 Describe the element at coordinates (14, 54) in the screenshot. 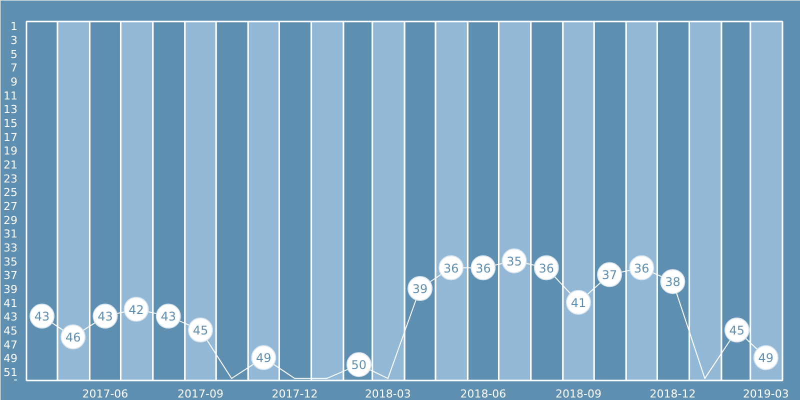

I see `y-tick-label: 5` at that location.